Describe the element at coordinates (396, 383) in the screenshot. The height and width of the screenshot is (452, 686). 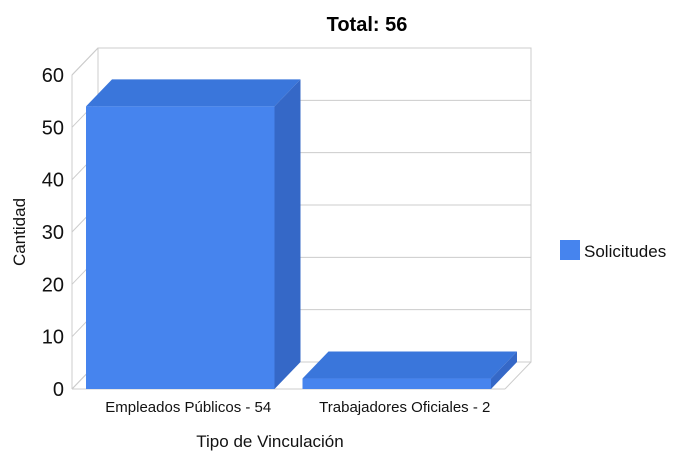
I see `bar-front-face` at that location.